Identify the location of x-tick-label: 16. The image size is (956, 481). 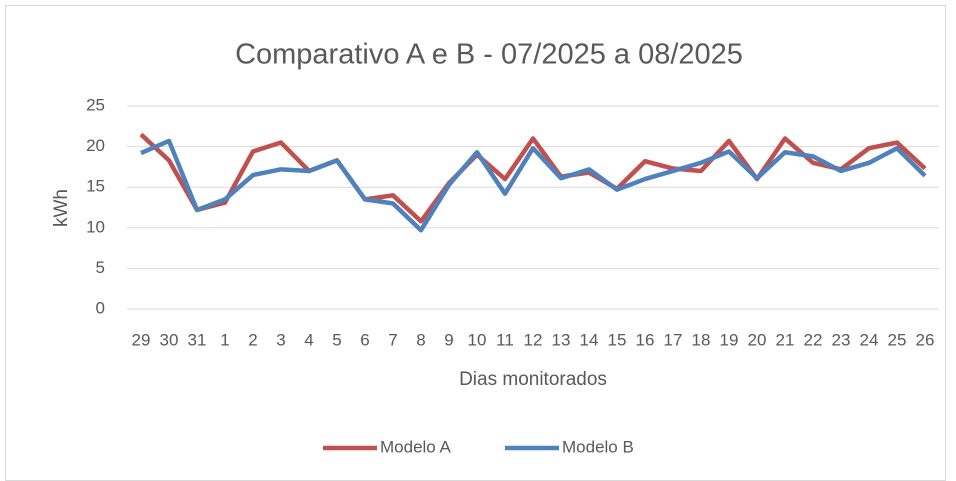
(645, 339).